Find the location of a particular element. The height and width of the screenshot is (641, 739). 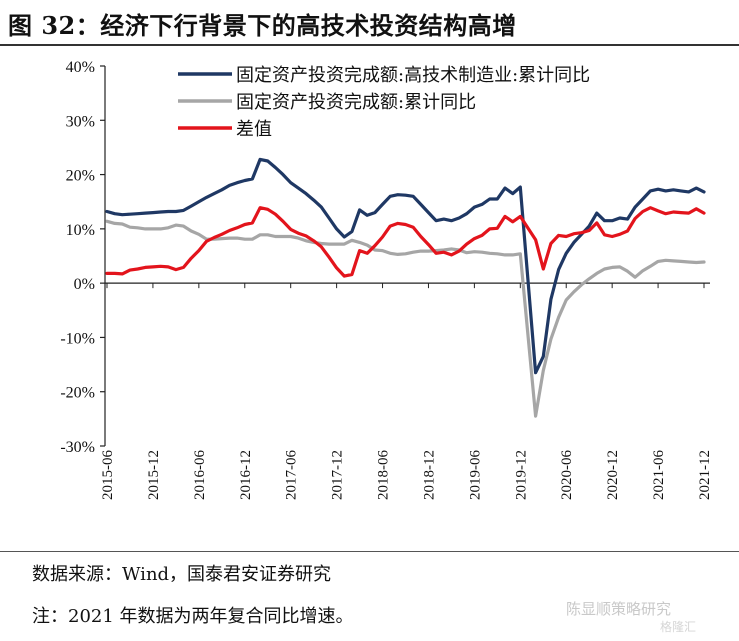

watermark: 陈显顺策略研究 is located at coordinates (619, 609).